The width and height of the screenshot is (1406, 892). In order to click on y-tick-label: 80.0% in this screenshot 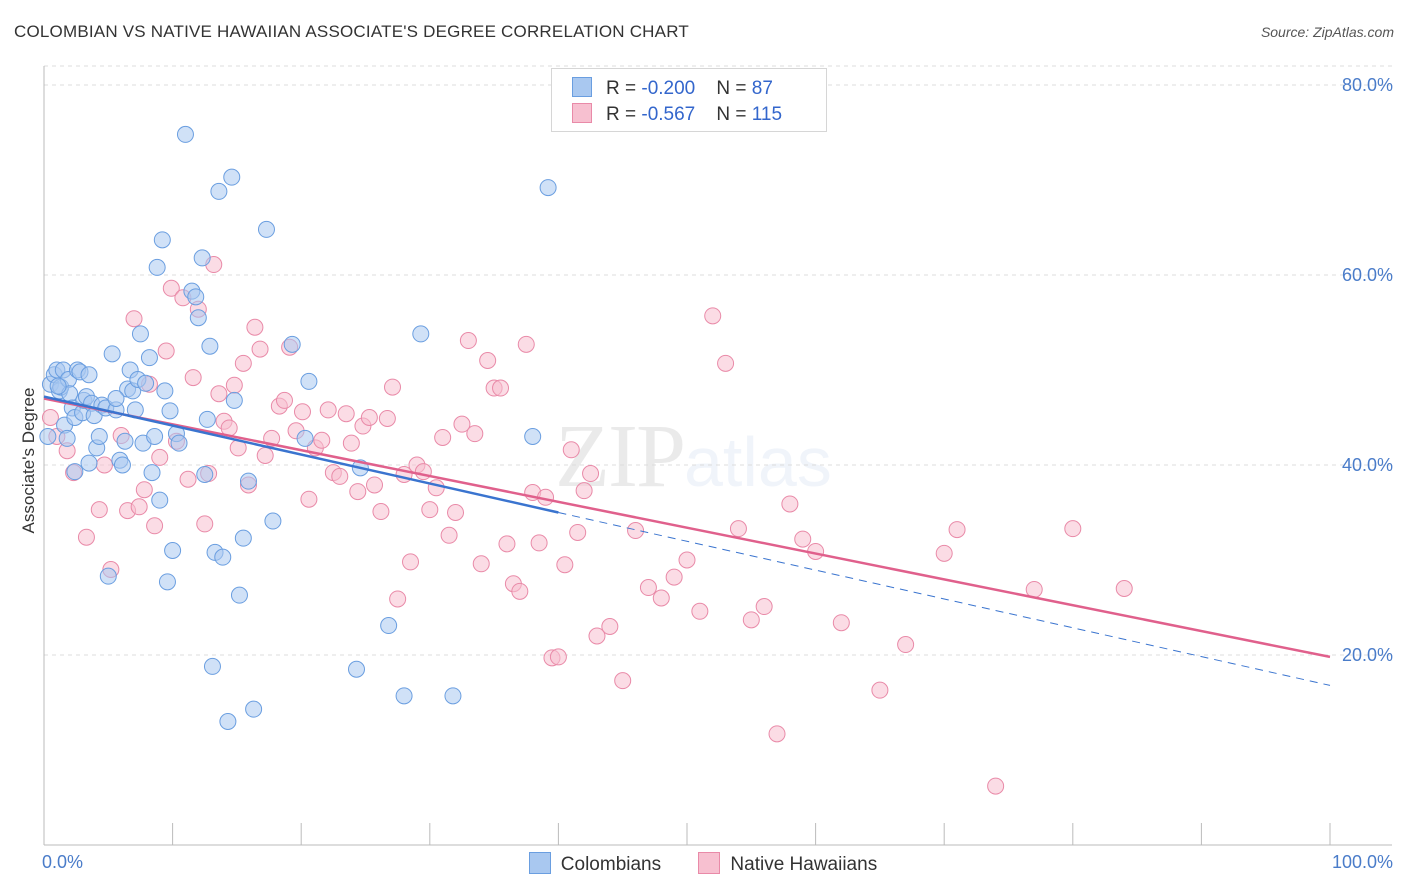, I will do `click(1367, 85)`.